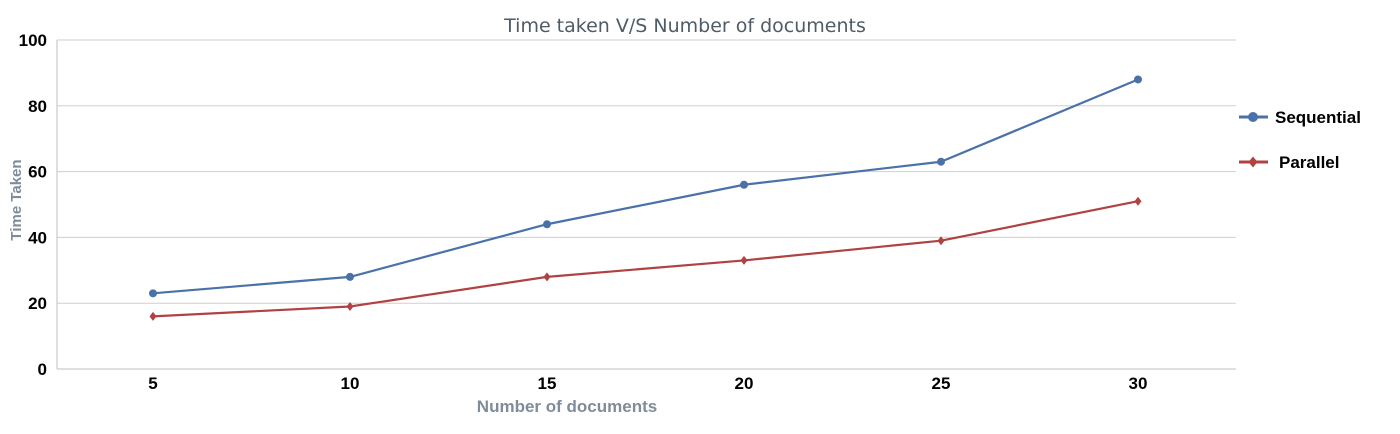 The height and width of the screenshot is (434, 1400). Describe the element at coordinates (744, 383) in the screenshot. I see `x-tick-label: 20` at that location.